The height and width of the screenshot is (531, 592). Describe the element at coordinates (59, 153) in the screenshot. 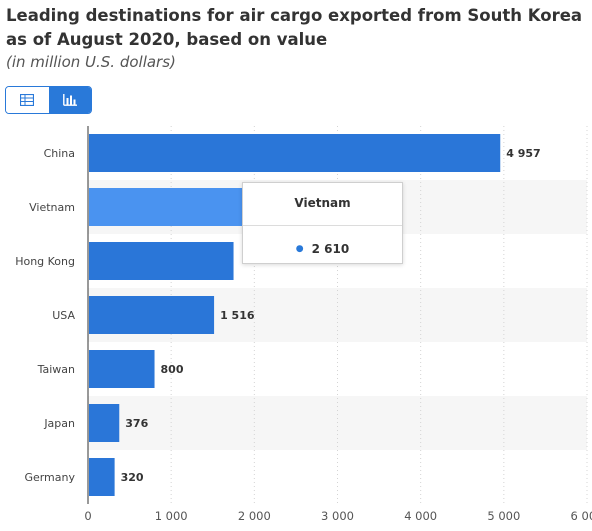

I see `category-label: China` at that location.